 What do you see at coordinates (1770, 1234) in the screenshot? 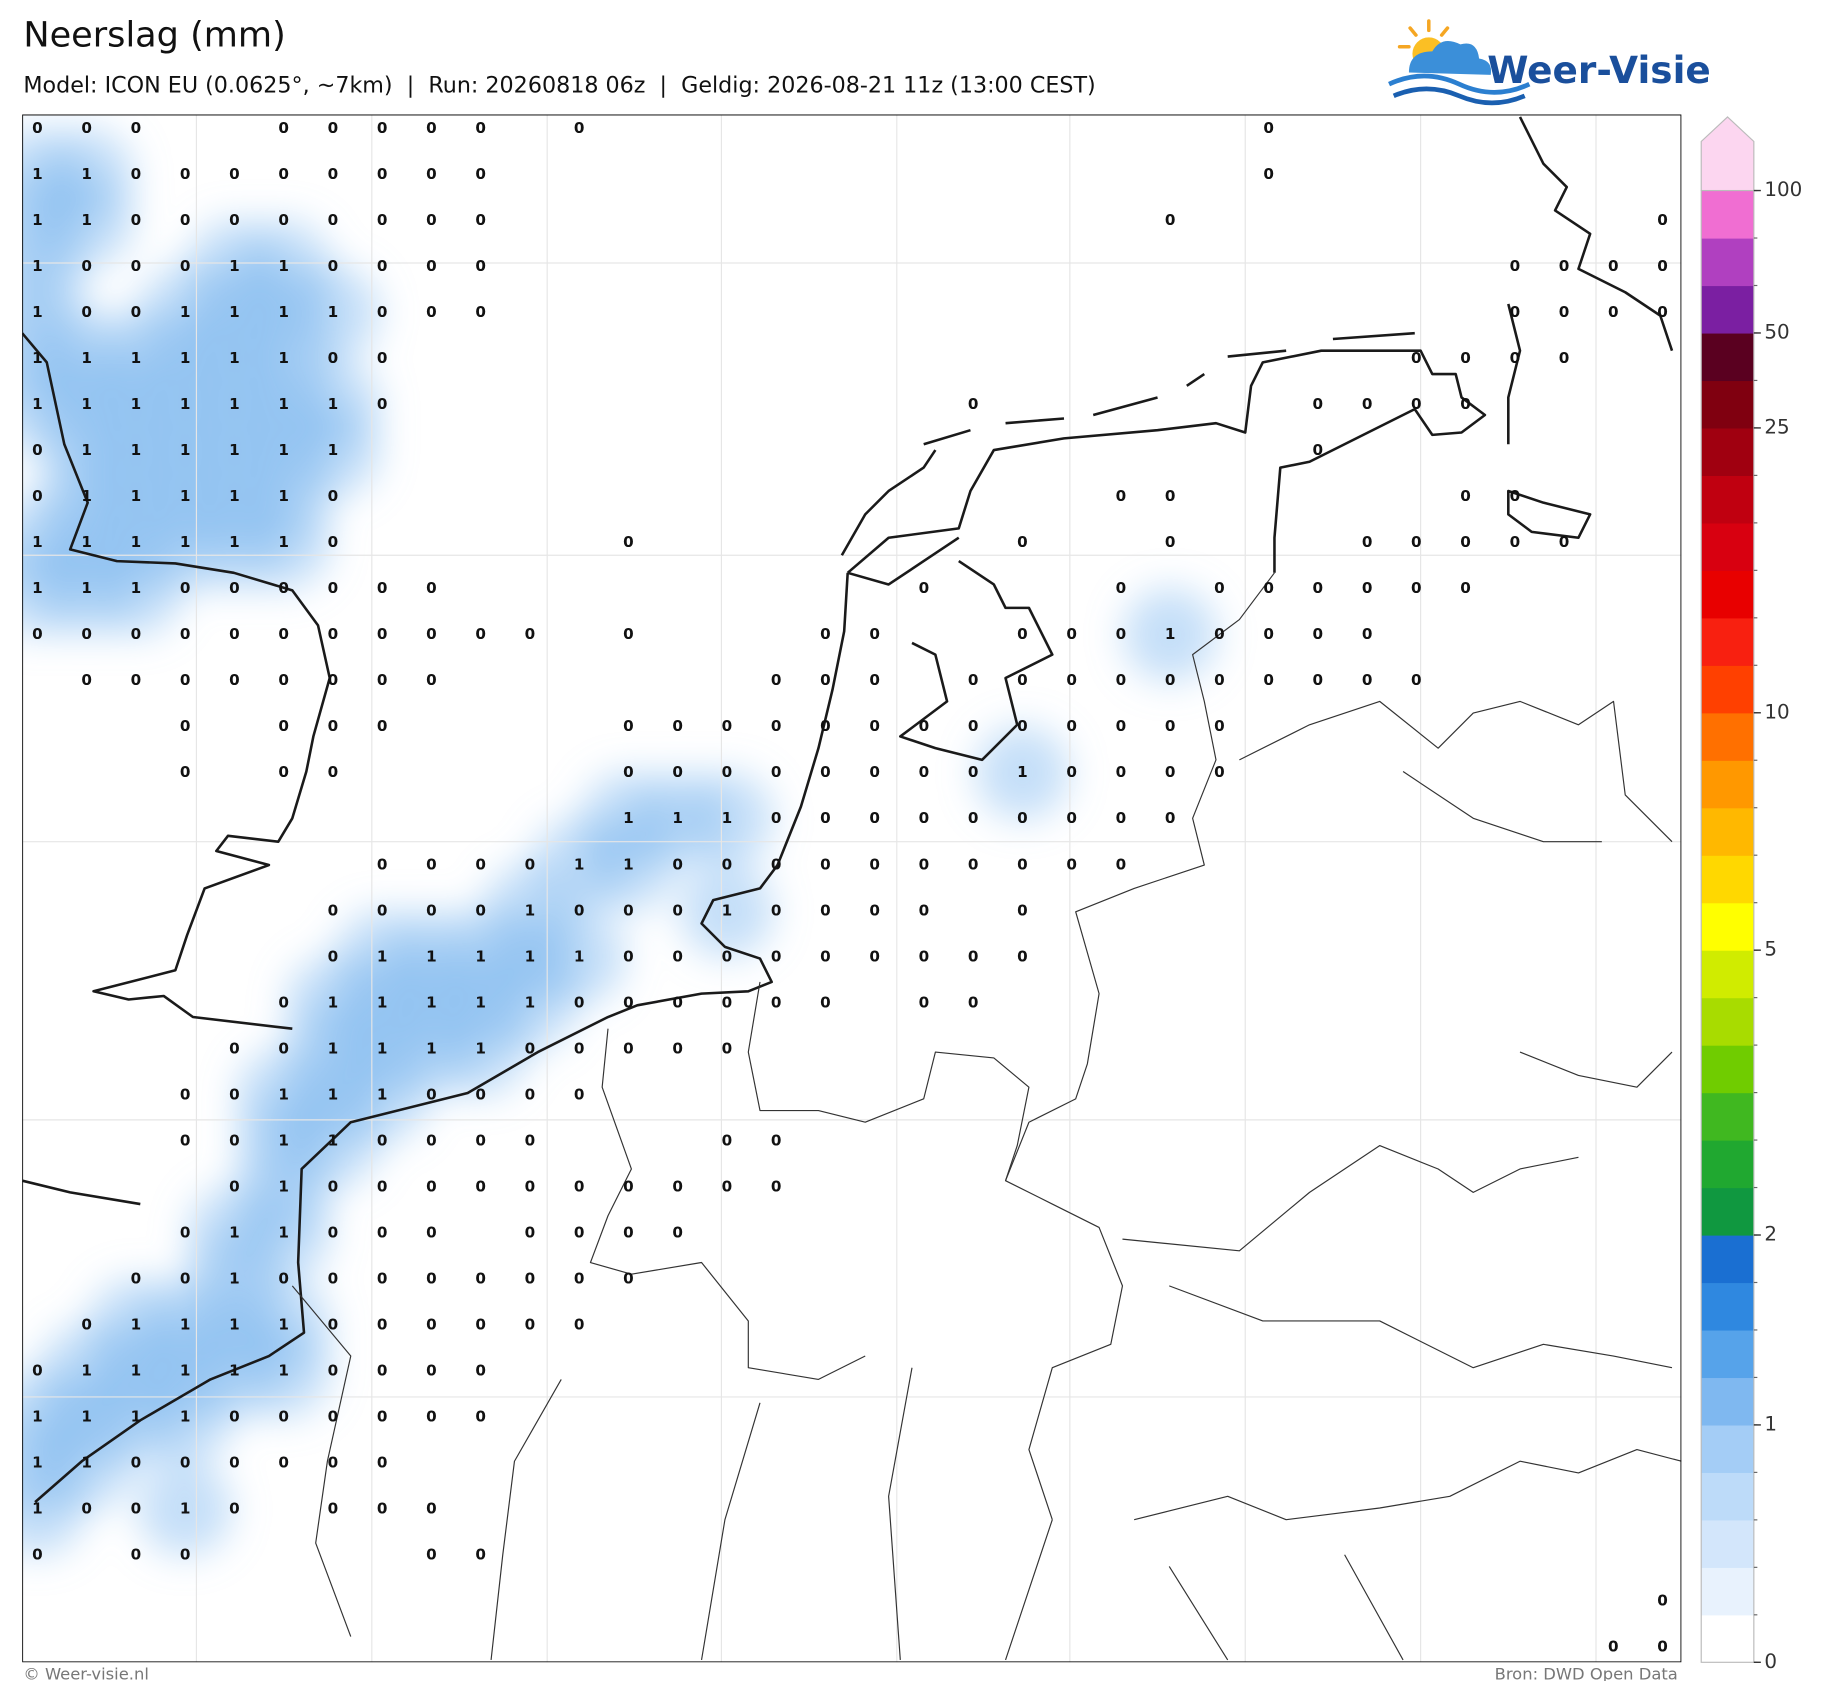
I see `colorbar-tick-label: 2` at bounding box center [1770, 1234].